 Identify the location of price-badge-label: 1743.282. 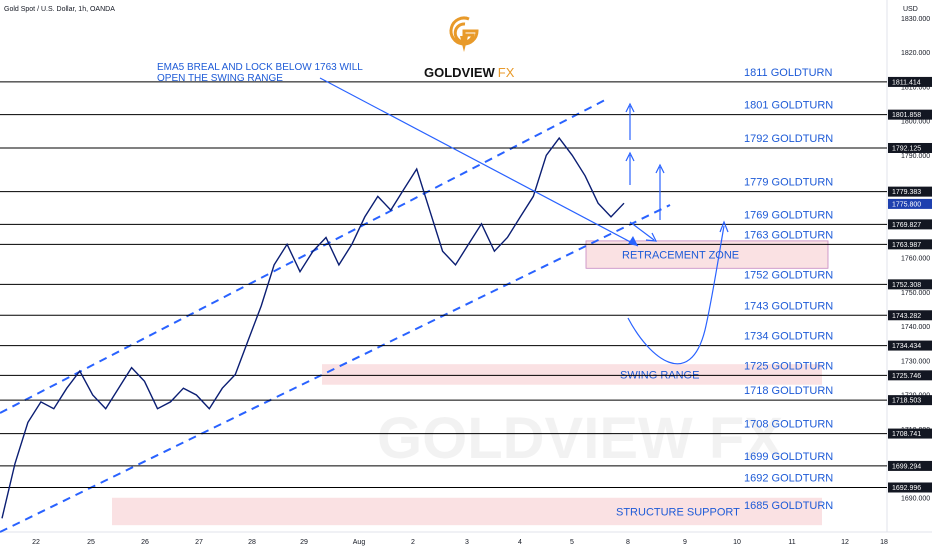
(906, 316).